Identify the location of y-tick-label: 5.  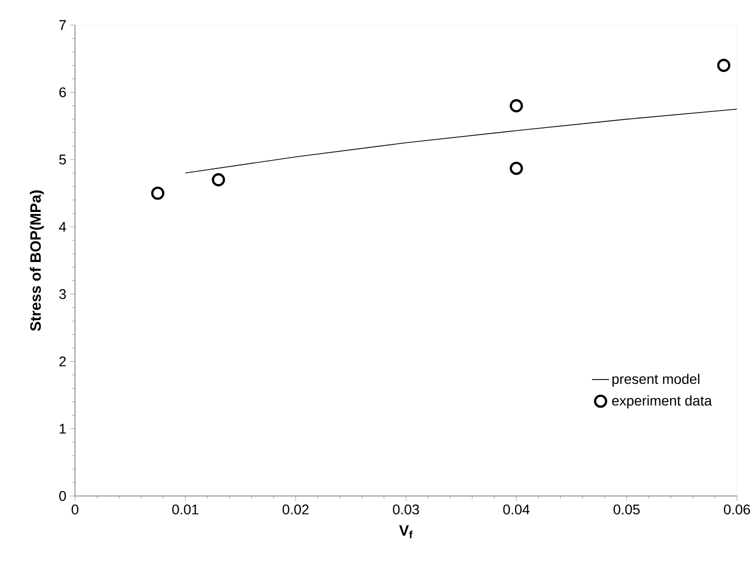
(62, 159).